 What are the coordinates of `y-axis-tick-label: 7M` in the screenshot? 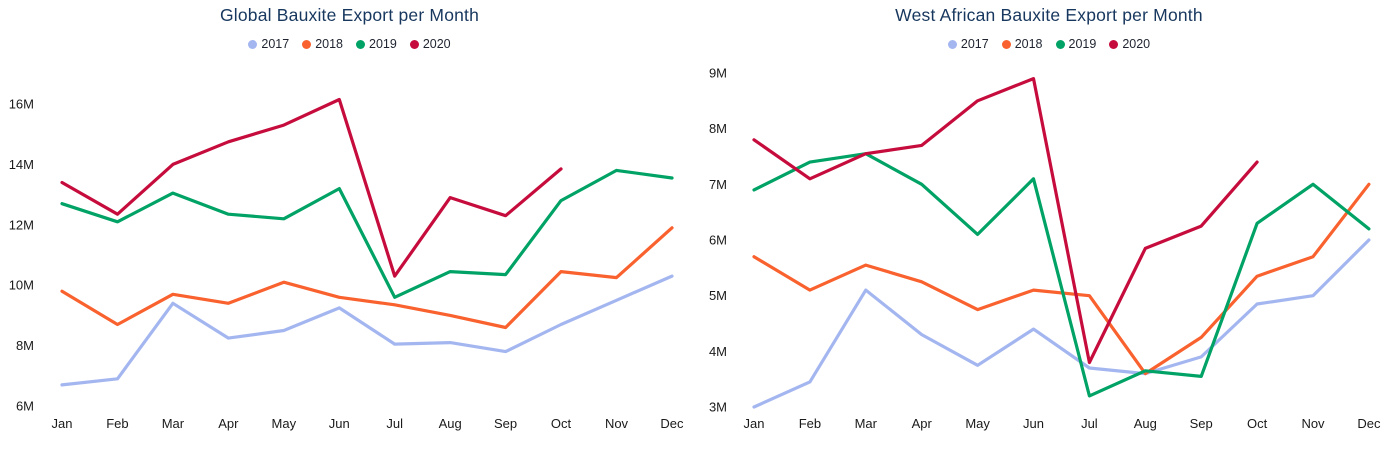 It's located at (718, 184).